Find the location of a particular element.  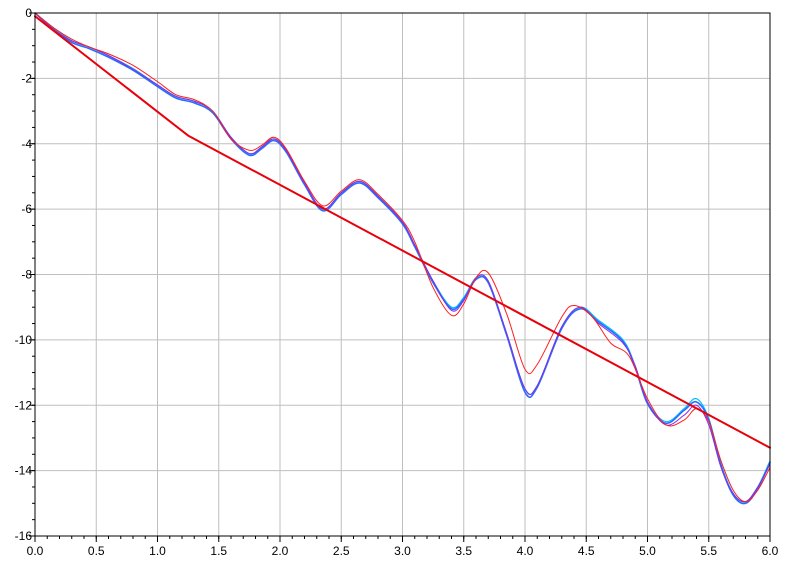

y-tick-label: -10 is located at coordinates (24, 340).